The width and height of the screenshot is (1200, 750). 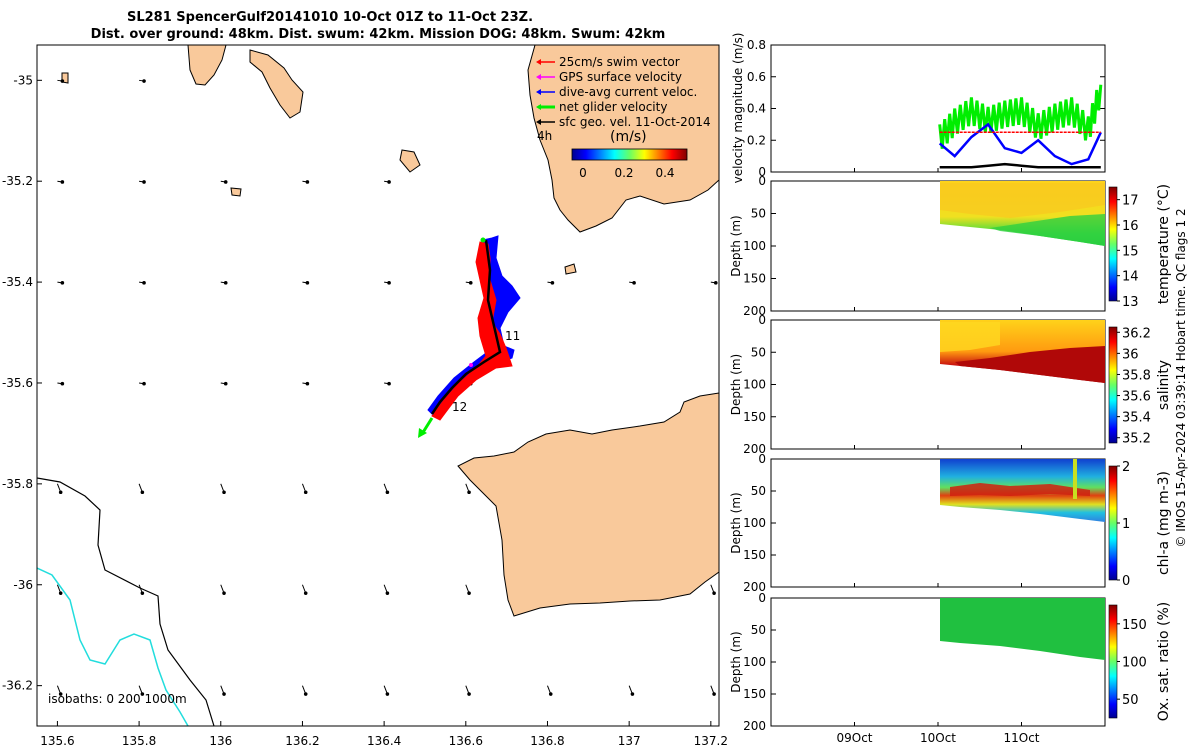 I want to click on map-xtick-label: 136.8, so click(x=547, y=741).